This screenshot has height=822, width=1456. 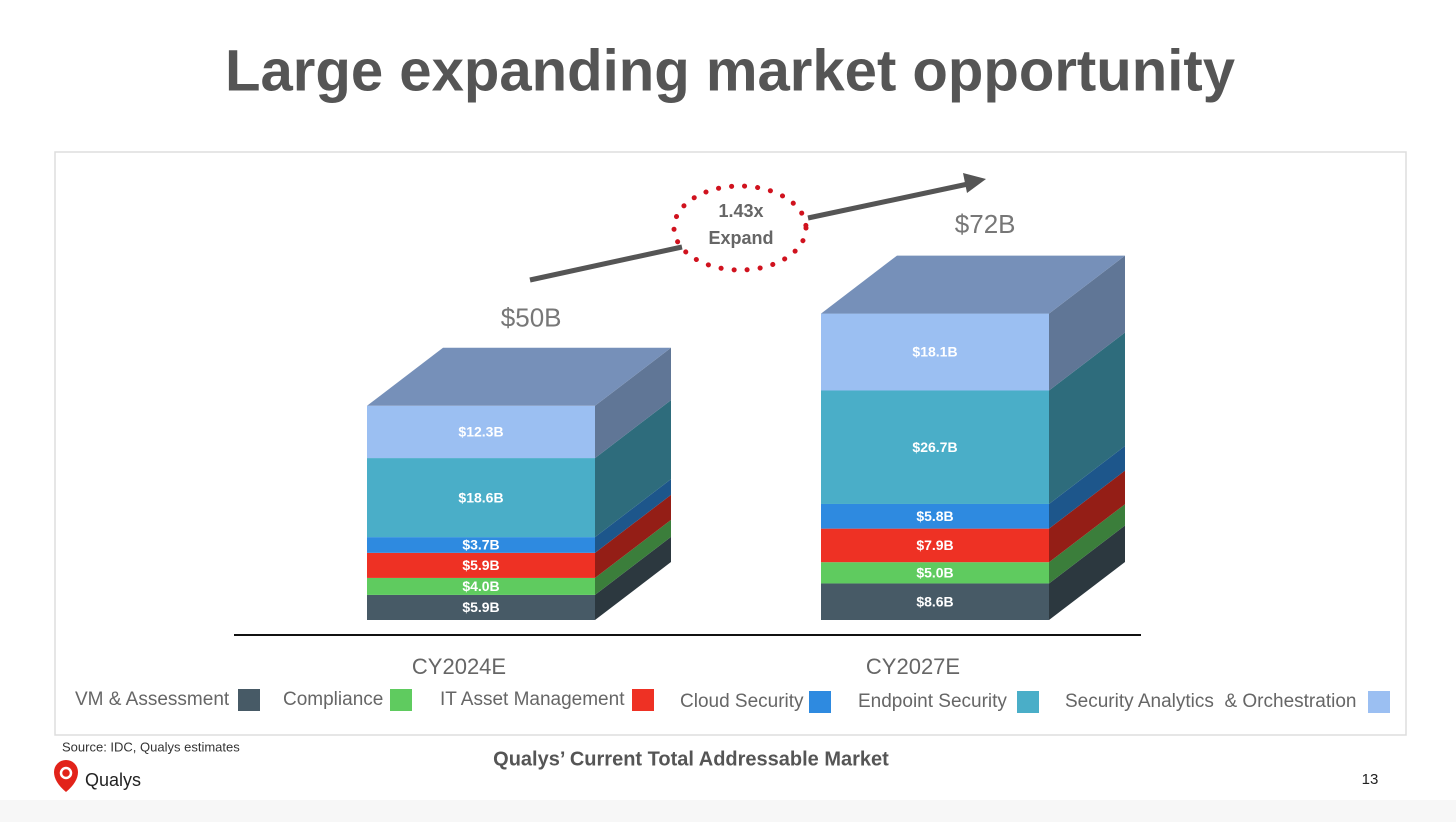 I want to click on value-label: $18.6B, so click(x=480, y=497).